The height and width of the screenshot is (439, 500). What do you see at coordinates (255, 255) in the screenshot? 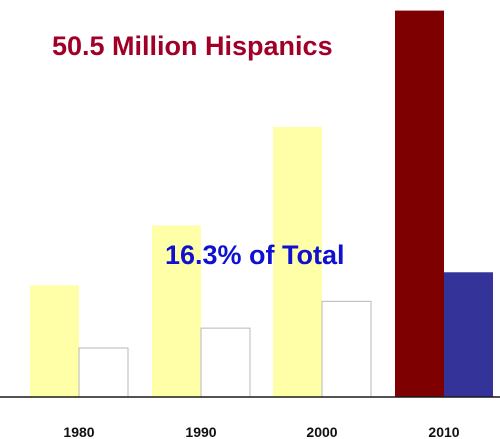
I see `callout-share-of-total: 16.3% of Total` at bounding box center [255, 255].